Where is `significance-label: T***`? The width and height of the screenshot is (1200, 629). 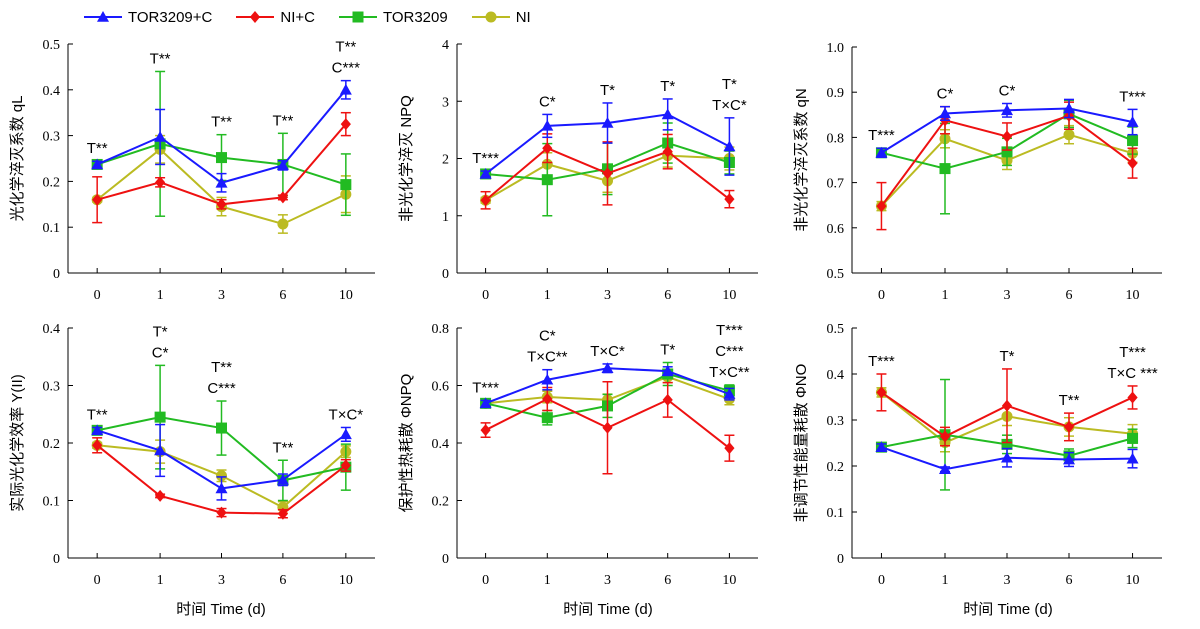
significance-label: T*** is located at coordinates (1132, 96).